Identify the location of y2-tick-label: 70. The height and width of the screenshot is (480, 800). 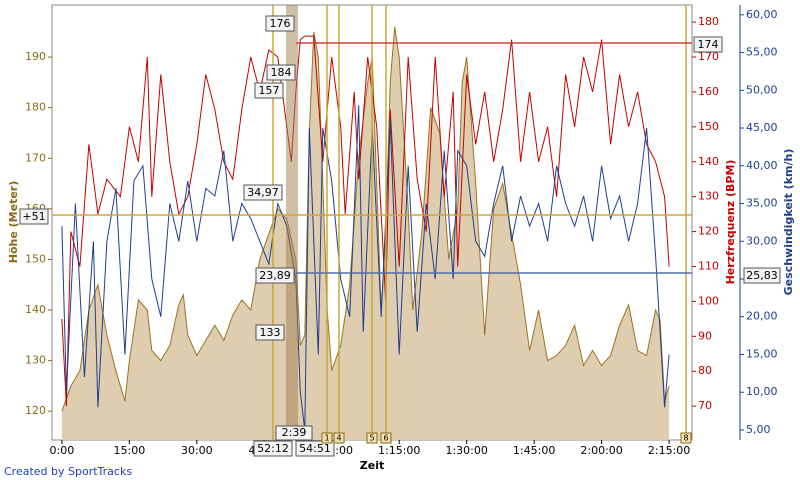
(705, 405).